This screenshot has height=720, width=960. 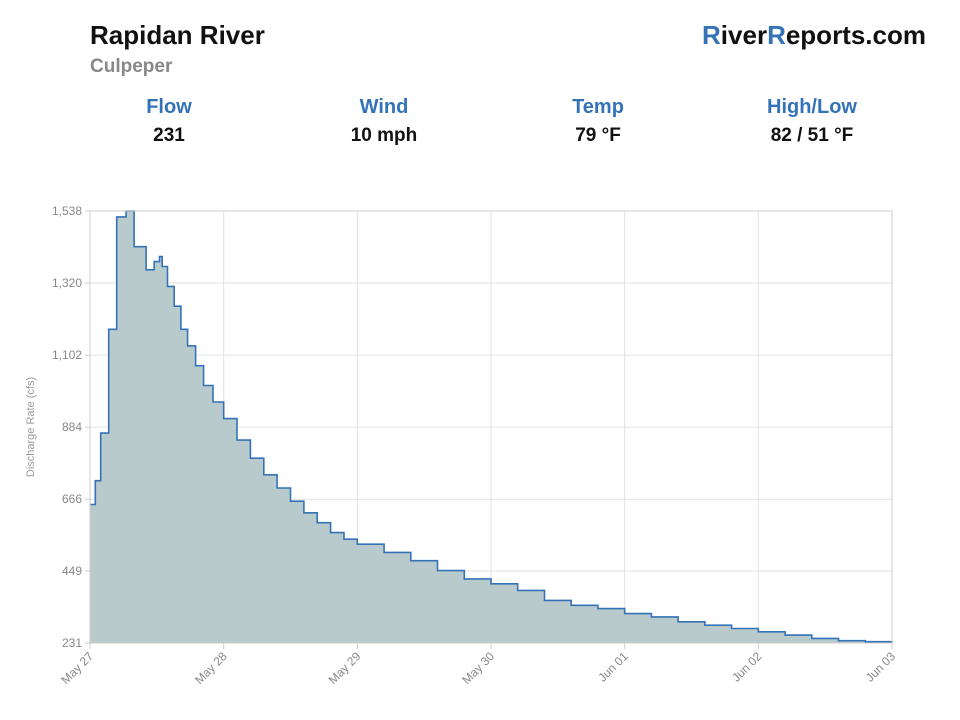 I want to click on stat-high-low-value: 82 / 51 °F, so click(x=812, y=135).